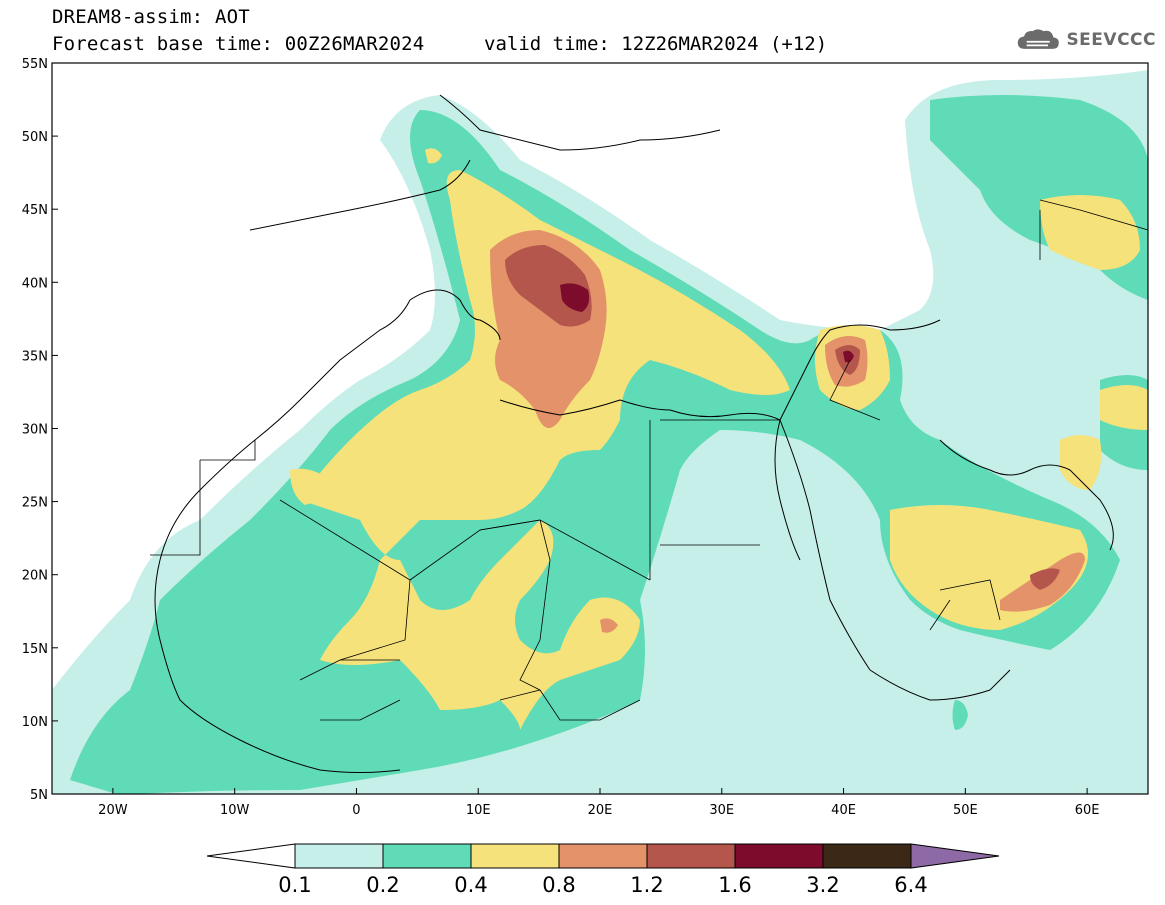  Describe the element at coordinates (656, 44) in the screenshot. I see `valid-time: valid time: 12Z26MAR2024 (+12)` at that location.